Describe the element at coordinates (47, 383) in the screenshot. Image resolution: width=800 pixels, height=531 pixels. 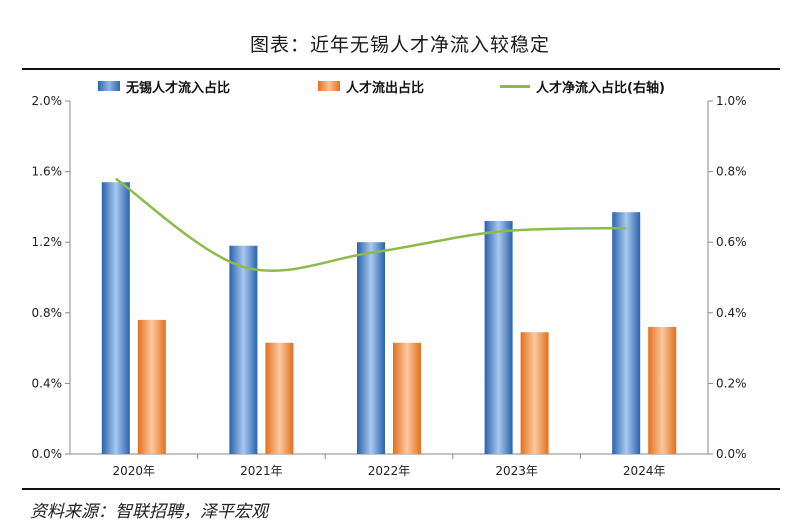
I see `left-tick-label: 0.4%` at that location.